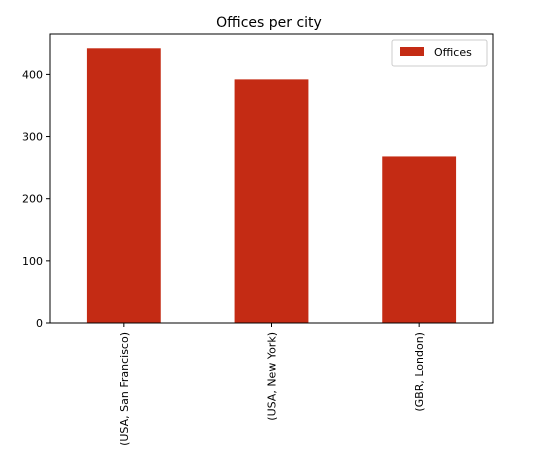 This screenshot has width=542, height=473. What do you see at coordinates (32, 199) in the screenshot?
I see `y-tick-label-2: 200` at bounding box center [32, 199].